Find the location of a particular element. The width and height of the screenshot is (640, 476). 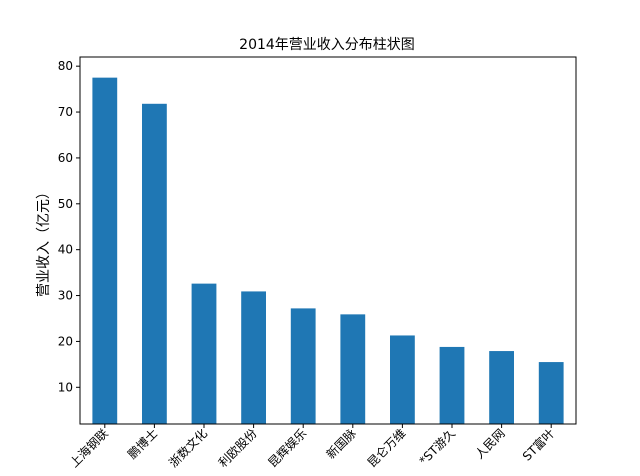

y-tick-label: 40 is located at coordinates (65, 250).